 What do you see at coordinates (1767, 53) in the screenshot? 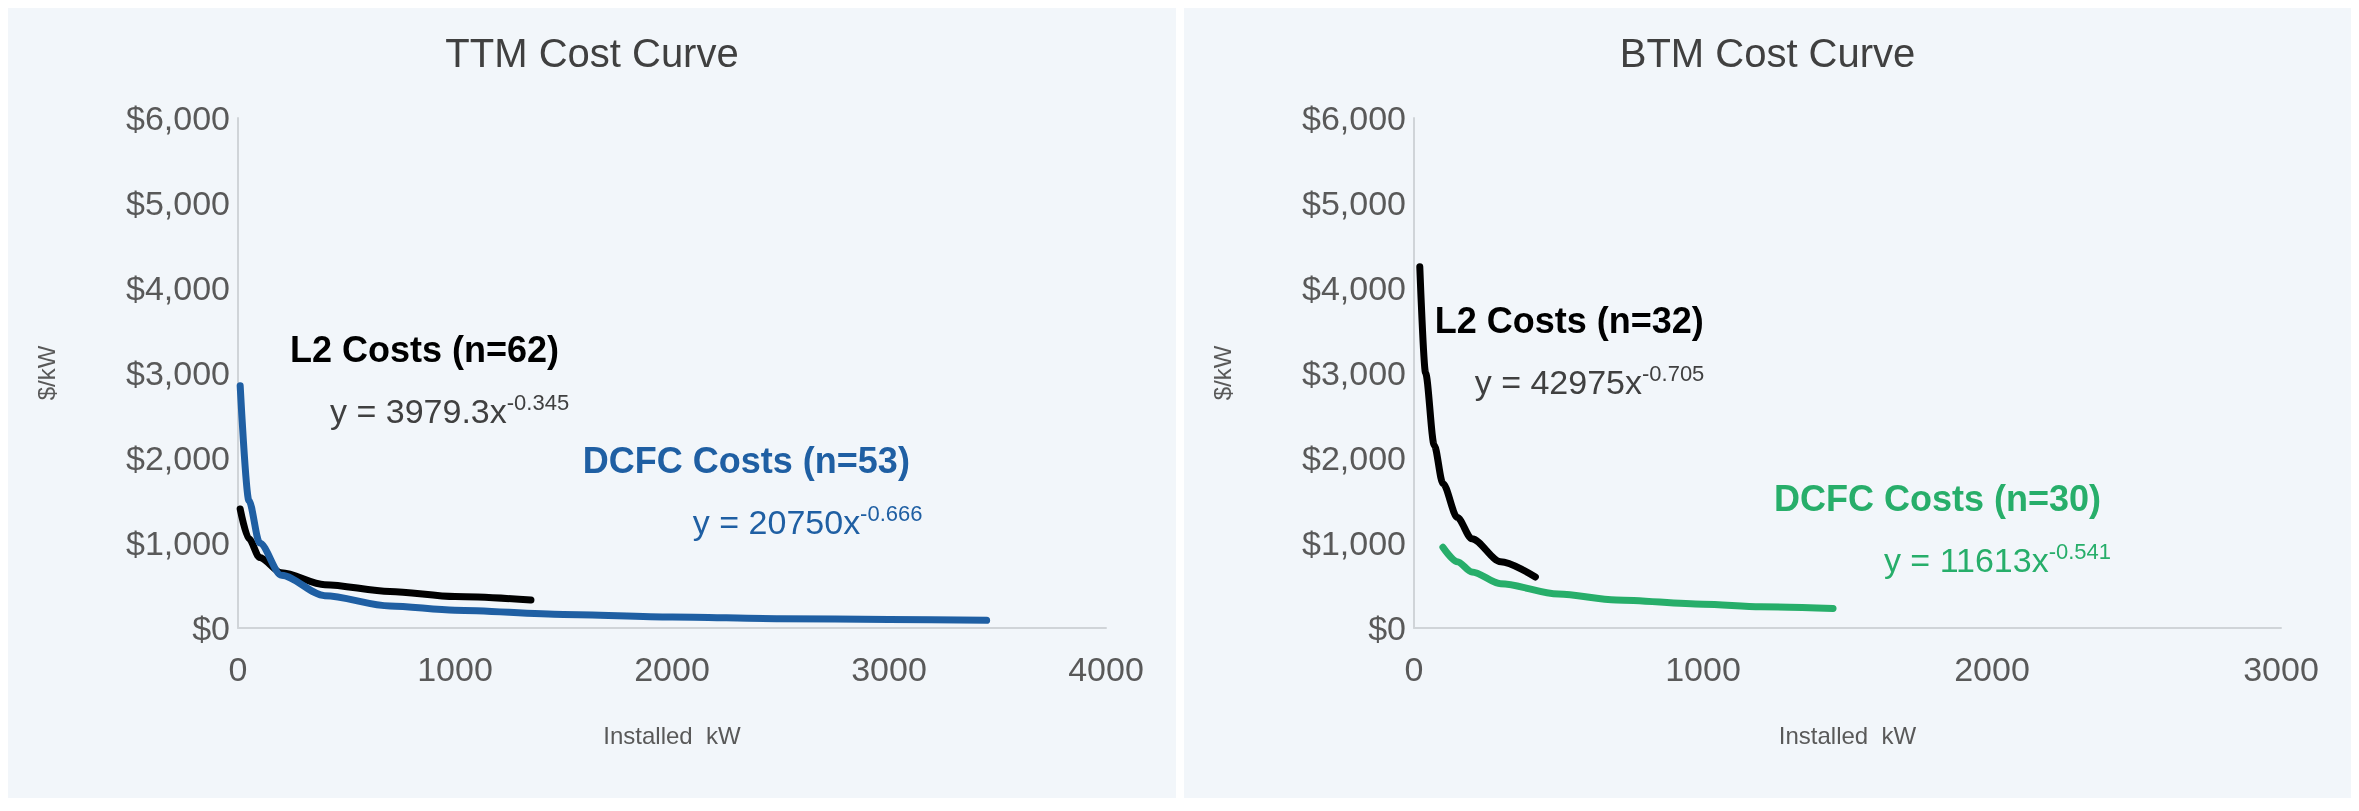
I see `chart-title: BTM Cost Curve` at bounding box center [1767, 53].